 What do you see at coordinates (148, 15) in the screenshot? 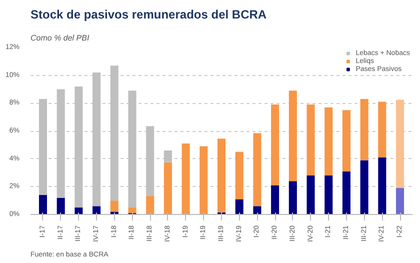
I see `chart-title: Stock de pasivos remunerados del BCRA` at bounding box center [148, 15].